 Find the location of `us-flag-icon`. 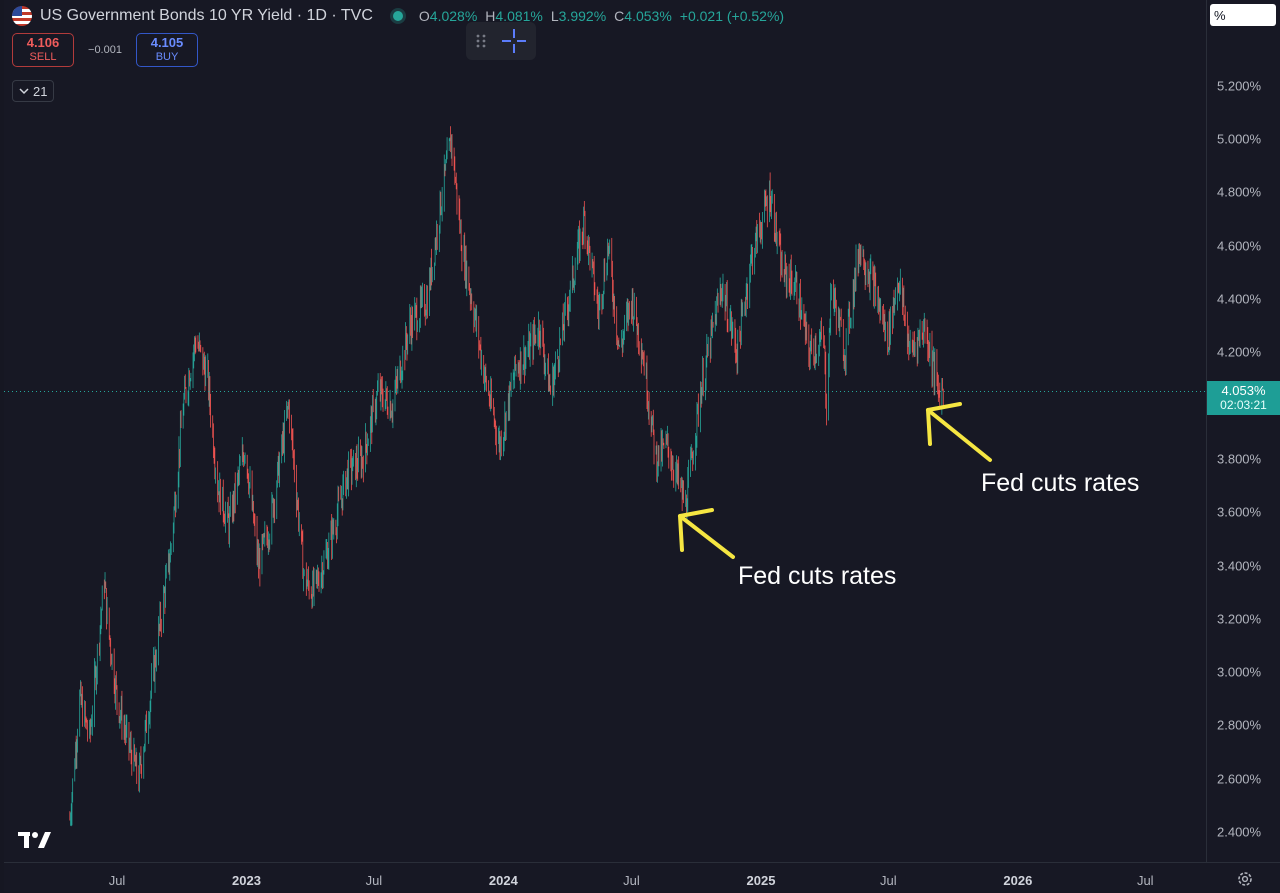

us-flag-icon is located at coordinates (22, 16).